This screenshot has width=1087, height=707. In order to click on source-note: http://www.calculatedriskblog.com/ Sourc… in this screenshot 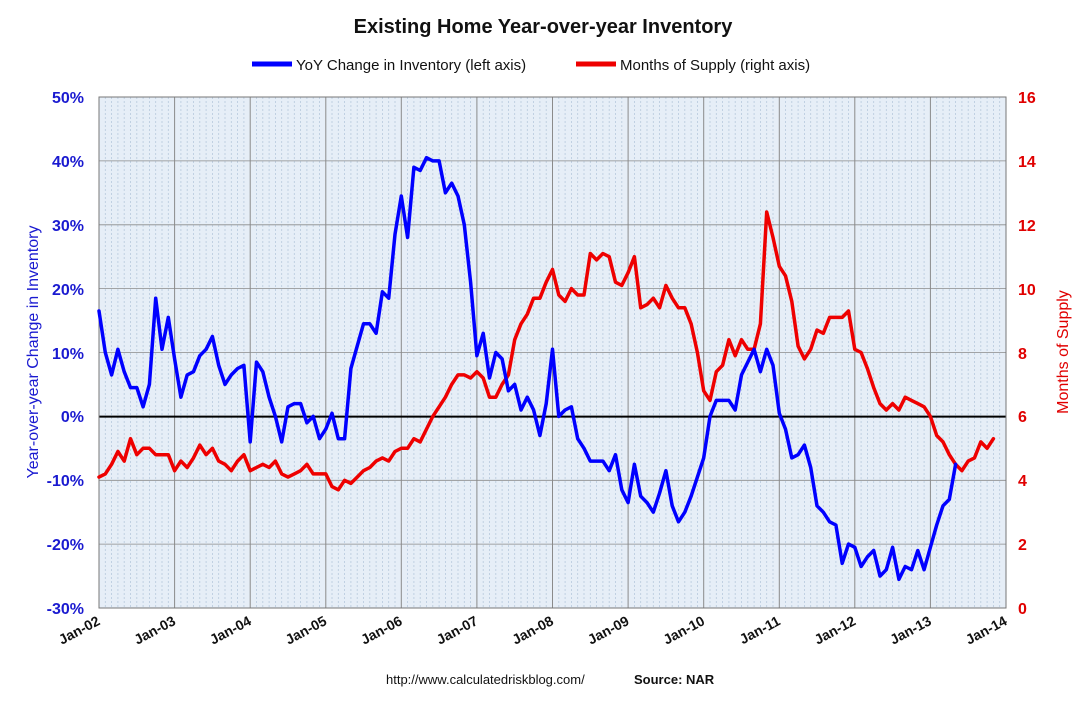, I will do `click(550, 679)`.